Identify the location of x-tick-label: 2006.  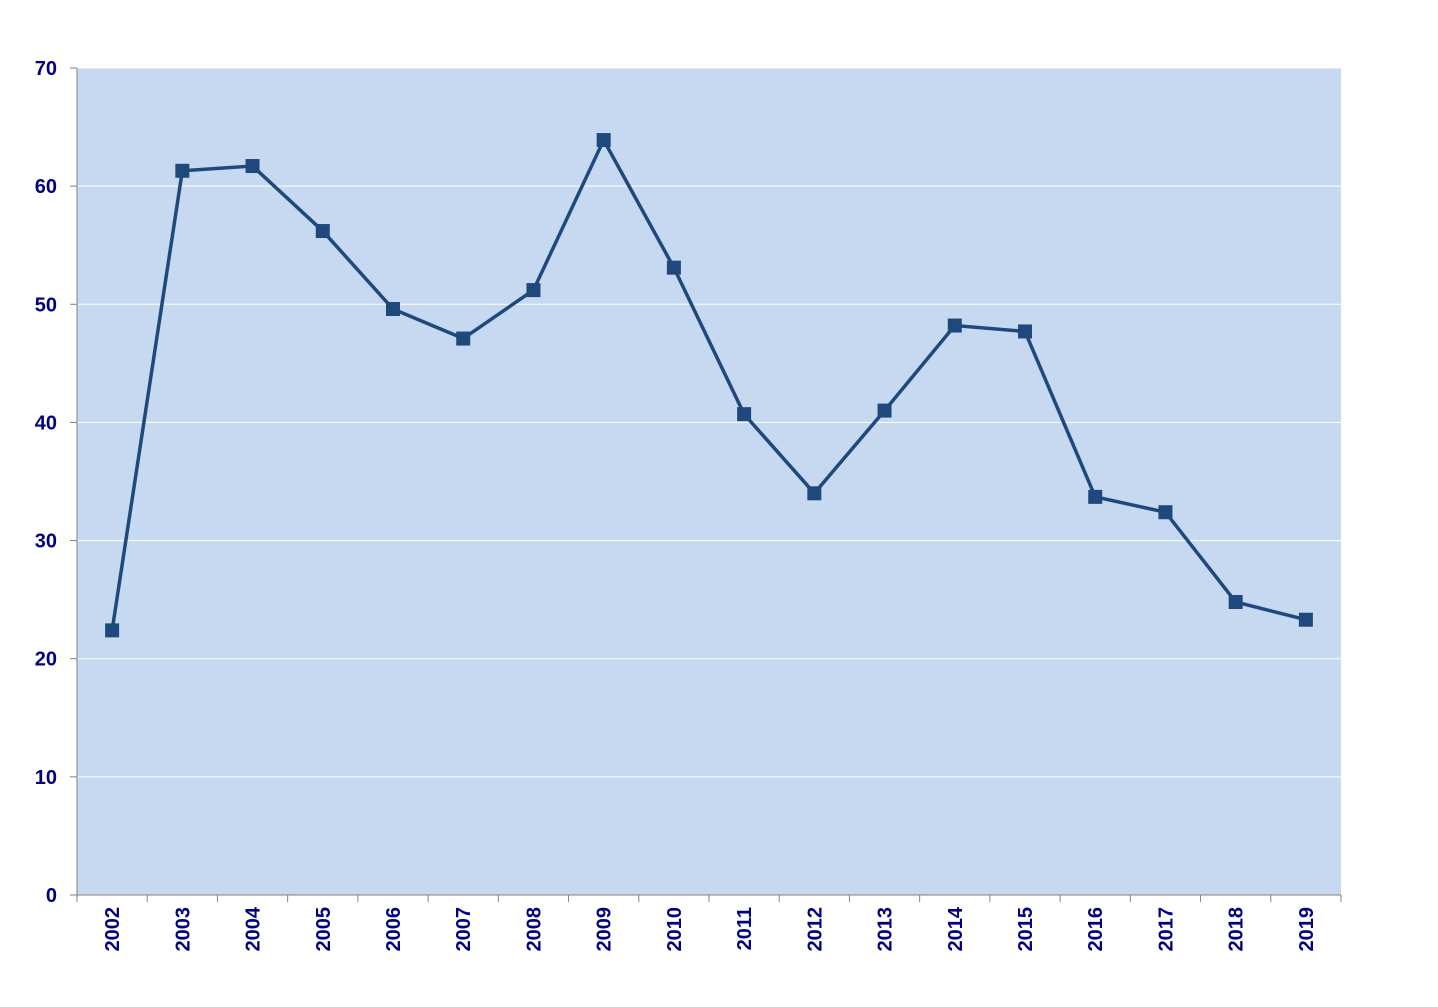
(394, 929).